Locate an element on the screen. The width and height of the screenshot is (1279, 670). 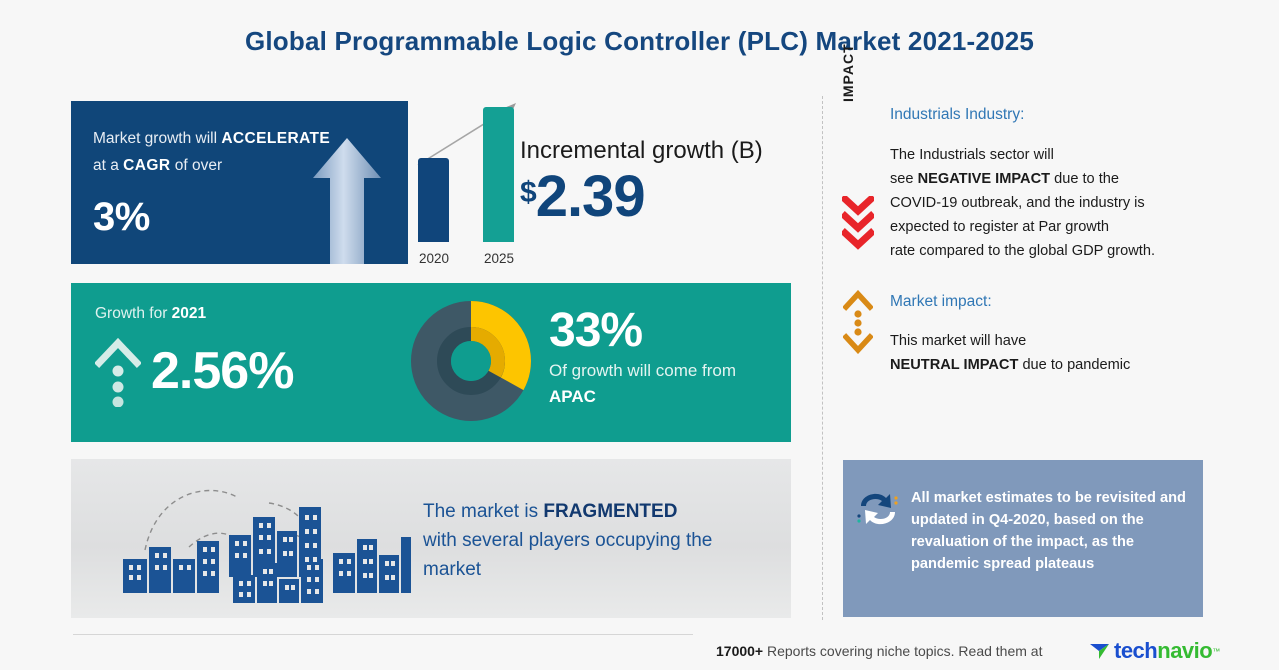
cagr-accelerate-emphasis: ACCELERATE is located at coordinates (276, 138).